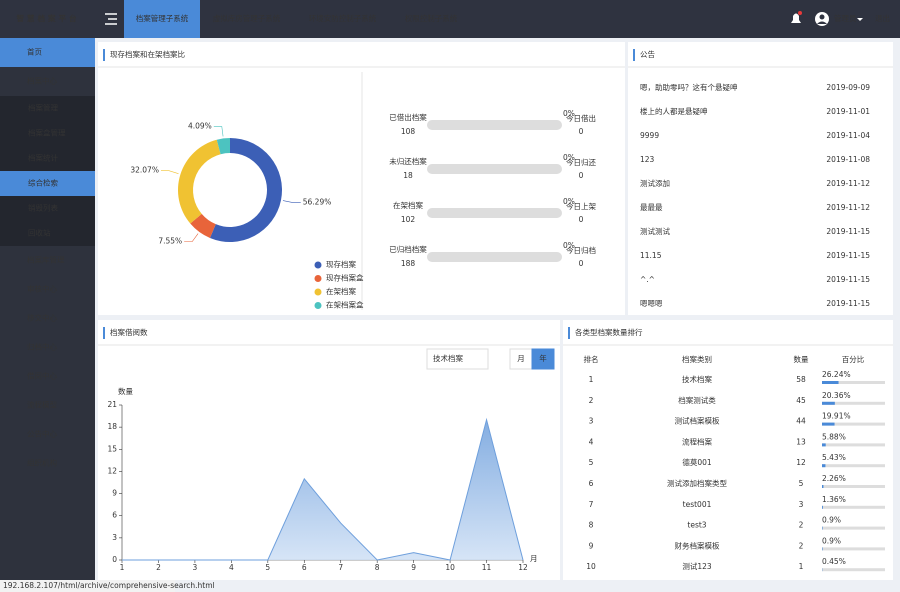 This screenshot has height=592, width=900. Describe the element at coordinates (345, 278) in the screenshot. I see `legend-label: 现存档案盒` at that location.